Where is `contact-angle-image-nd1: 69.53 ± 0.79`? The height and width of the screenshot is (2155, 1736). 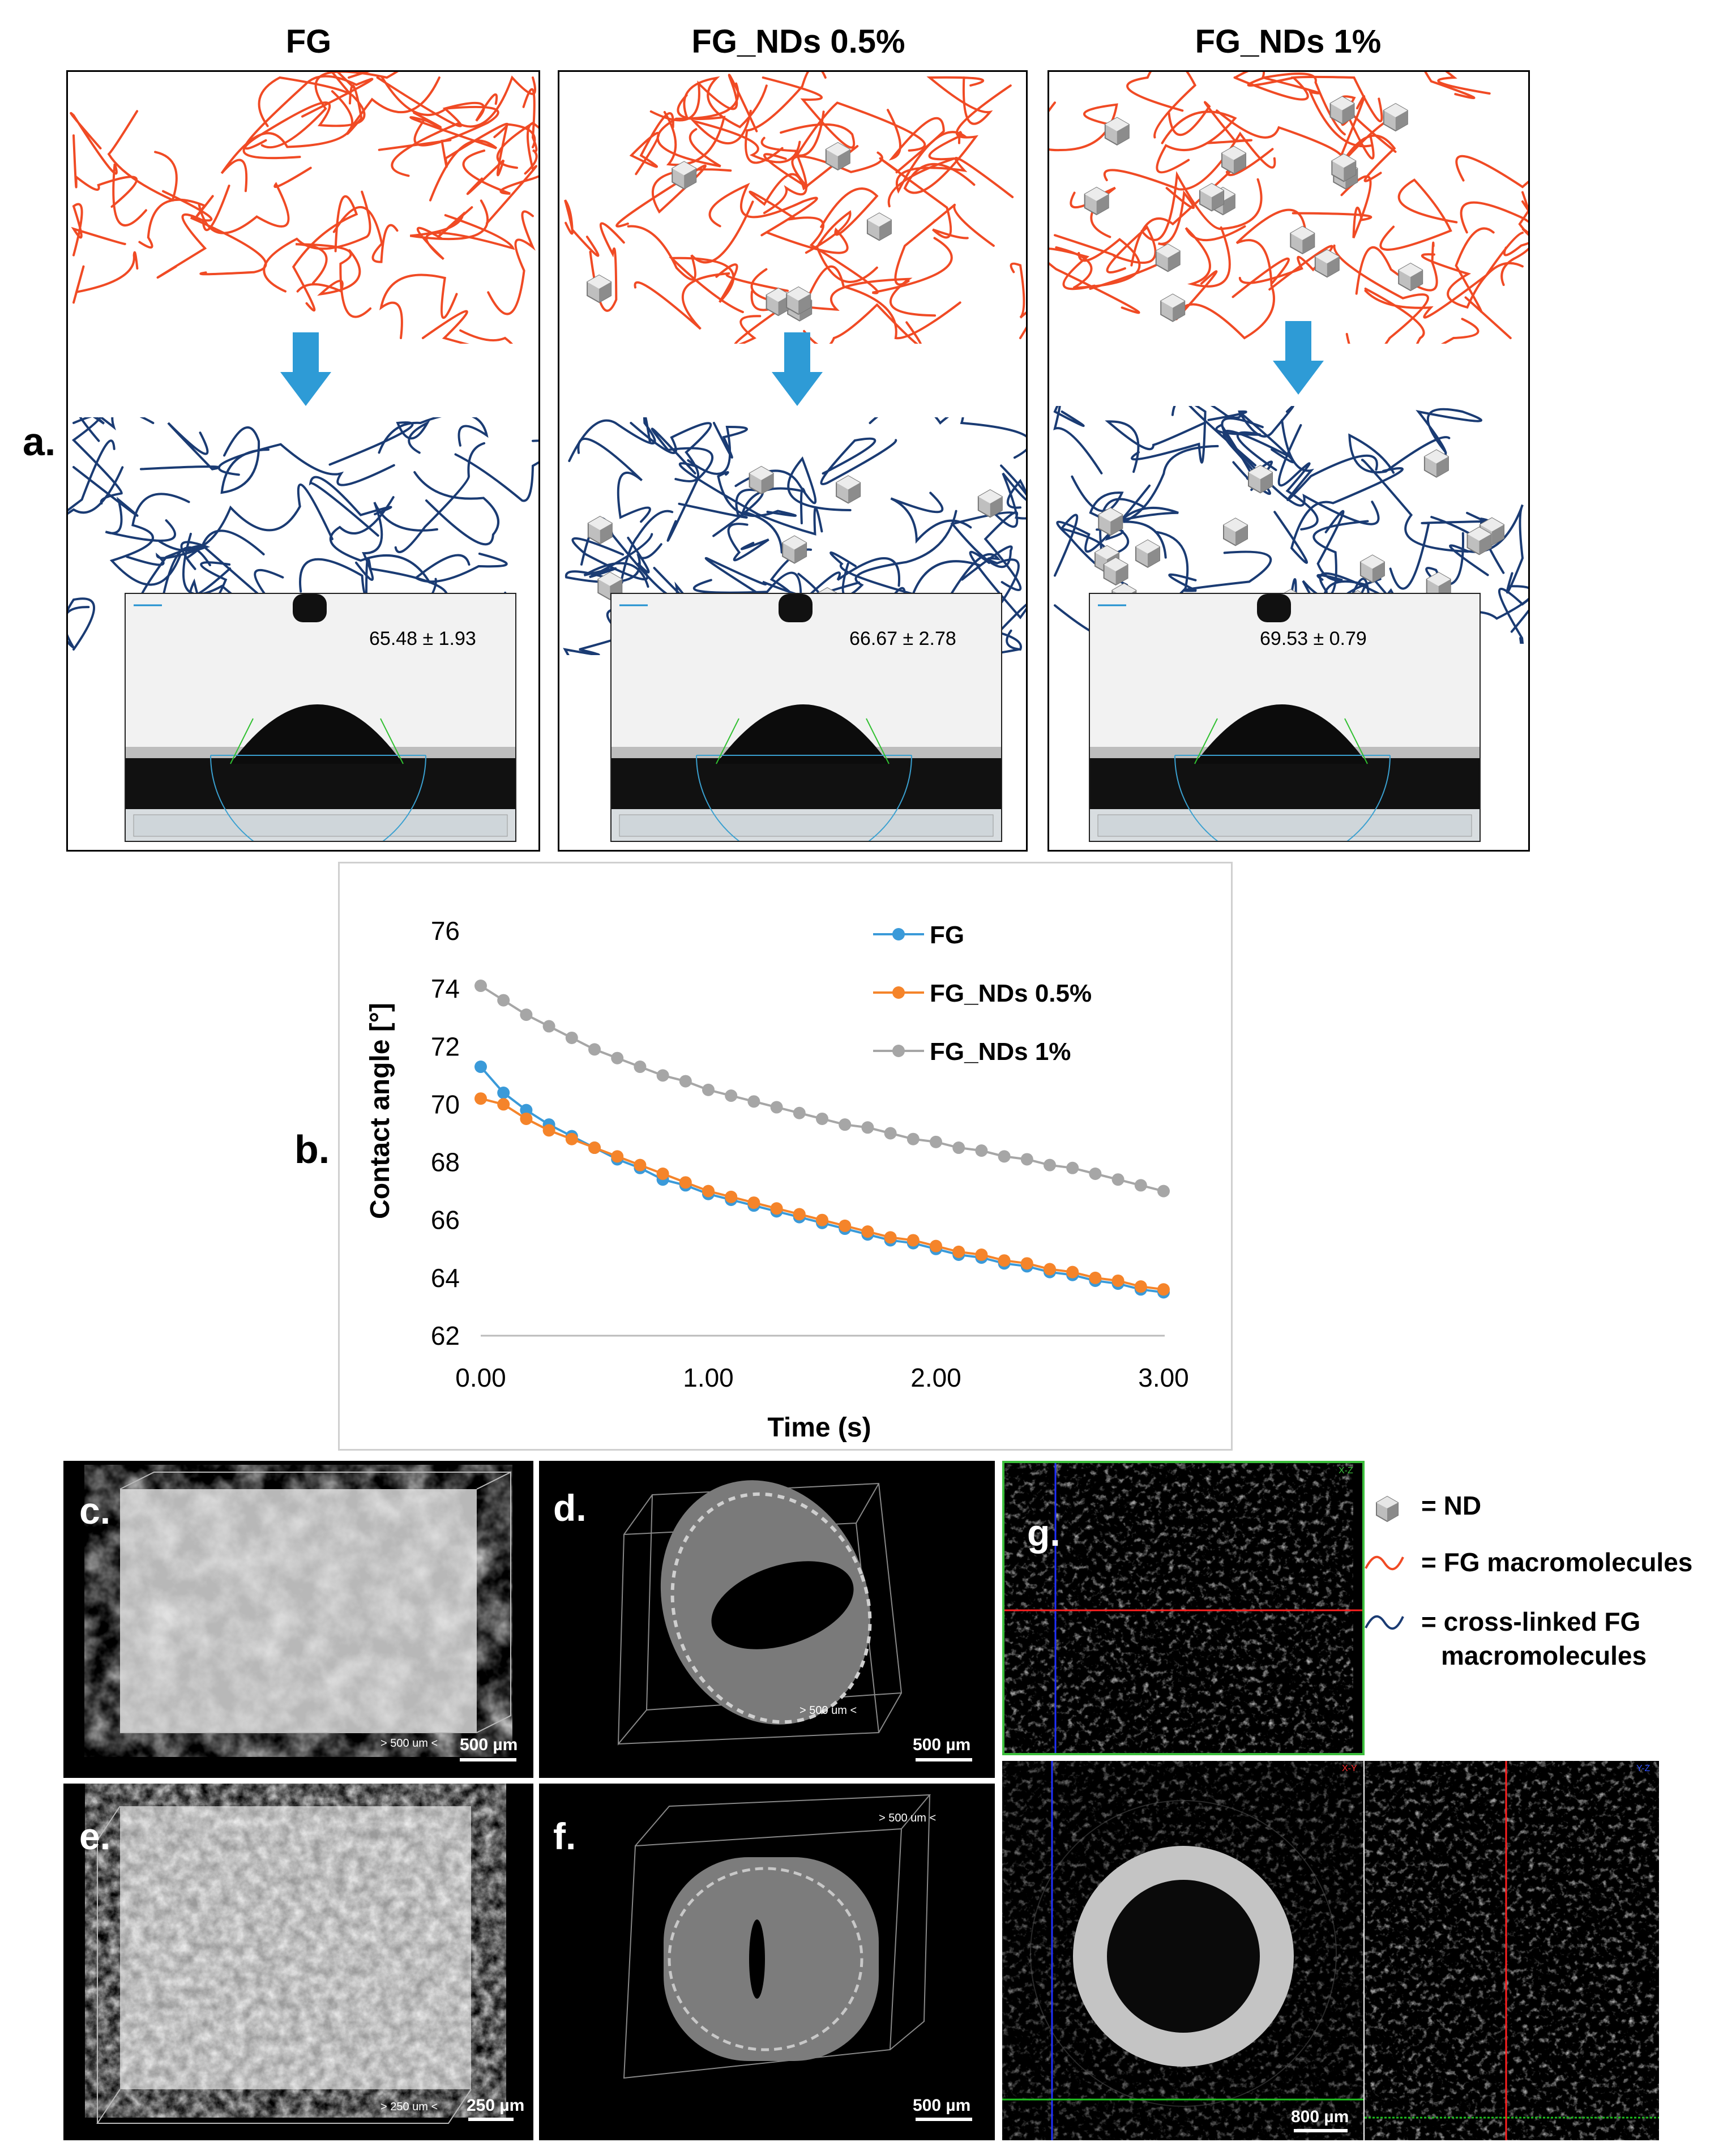 contact-angle-image-nd1: 69.53 ± 0.79 is located at coordinates (1285, 717).